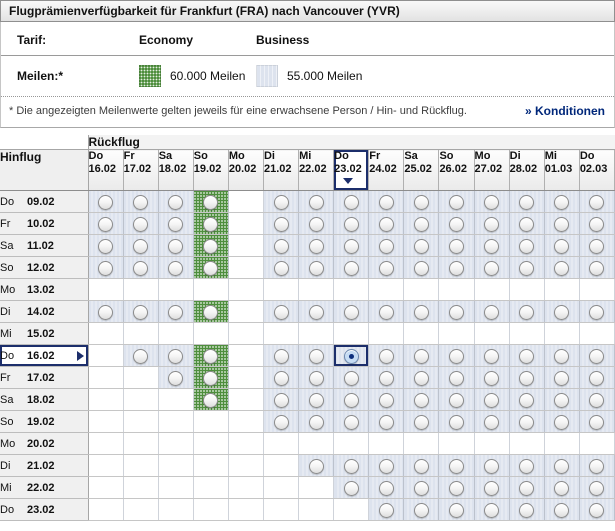  Describe the element at coordinates (351, 356) in the screenshot. I see `award-radio-selected` at that location.